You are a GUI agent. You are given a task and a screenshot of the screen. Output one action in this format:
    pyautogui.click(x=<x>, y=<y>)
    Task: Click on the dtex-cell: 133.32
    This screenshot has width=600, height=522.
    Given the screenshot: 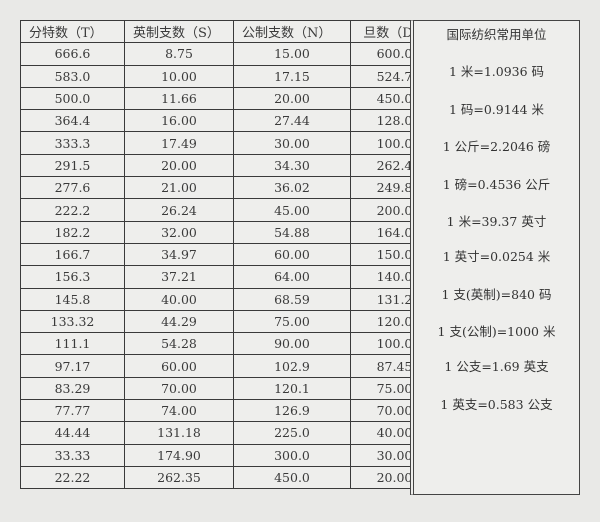 What is the action you would take?
    pyautogui.click(x=72, y=321)
    